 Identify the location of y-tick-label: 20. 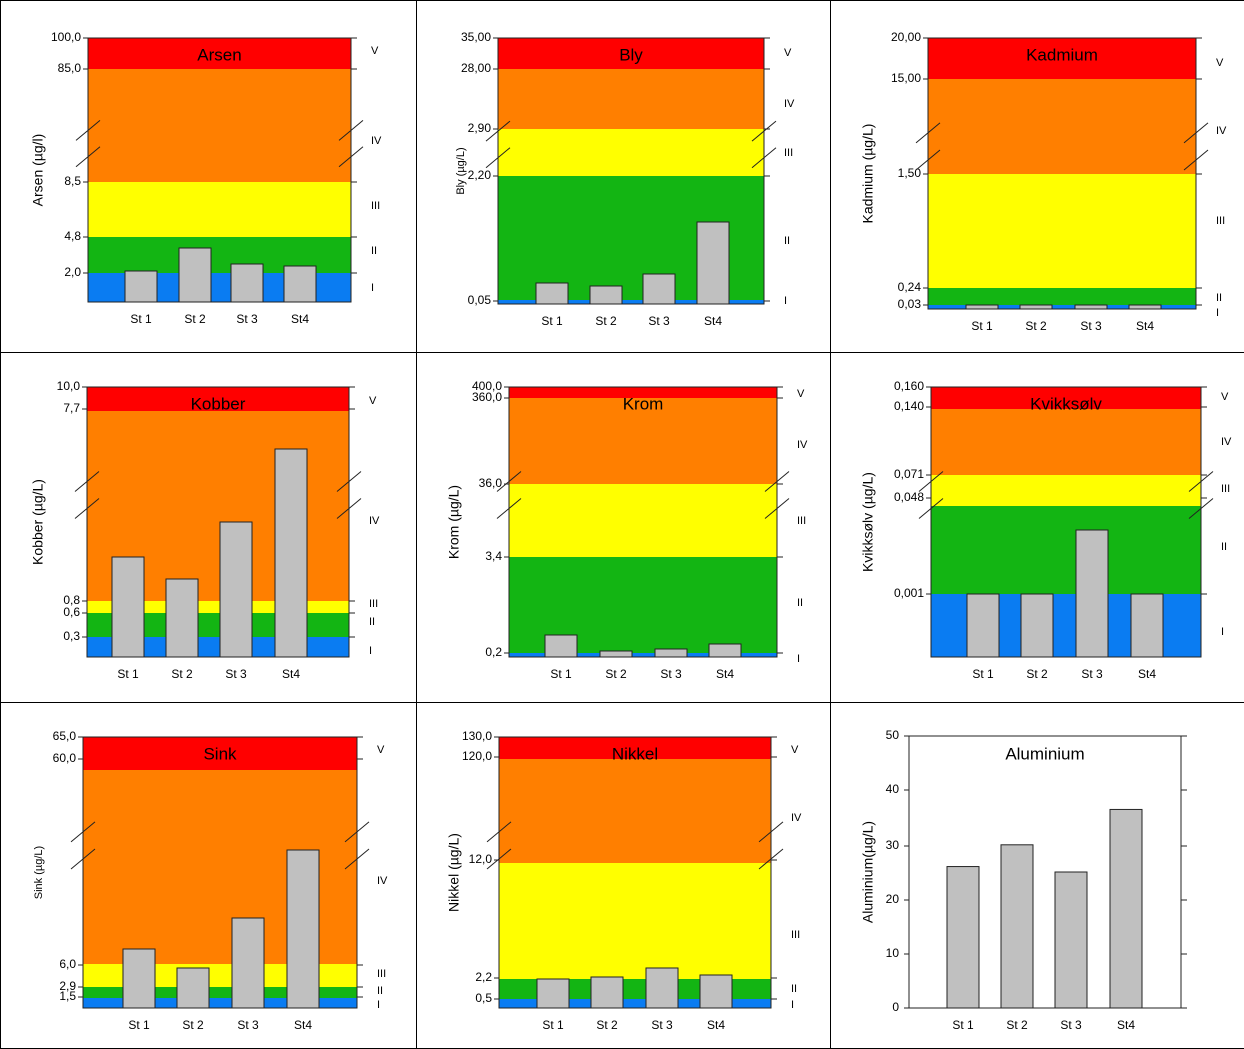
(893, 899).